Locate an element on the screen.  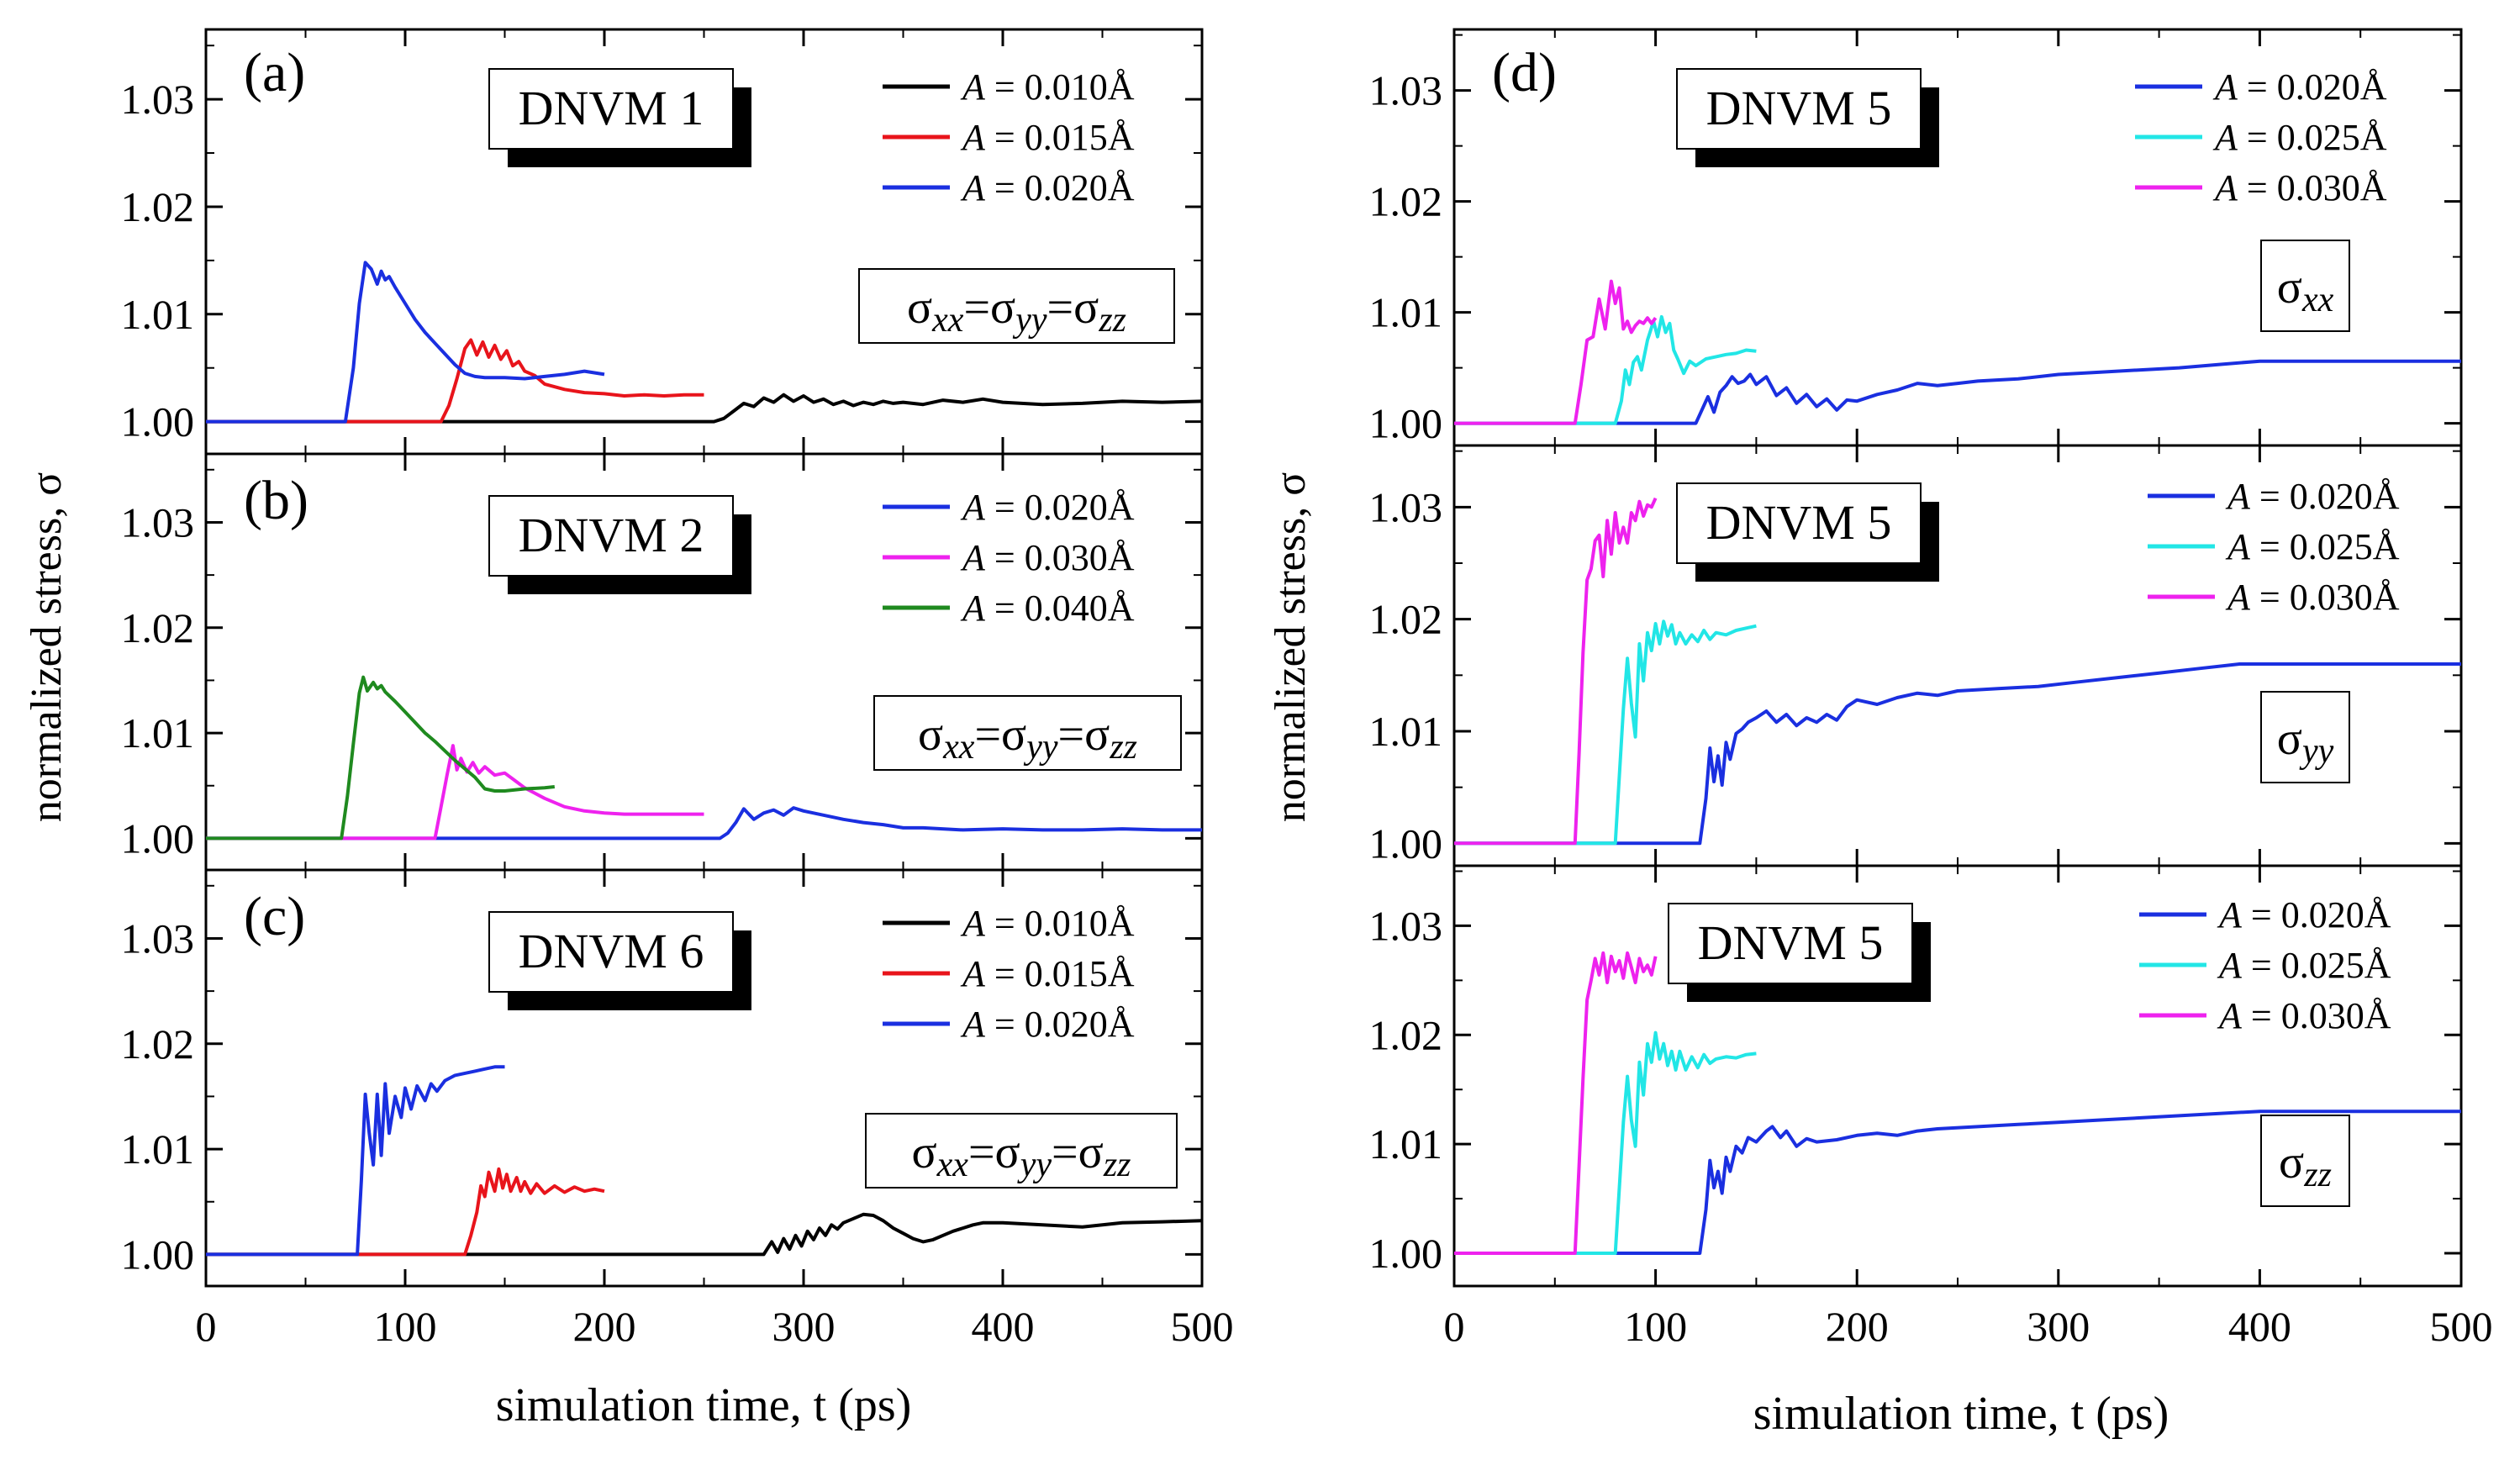
stress-label: σyy is located at coordinates (2305, 742).